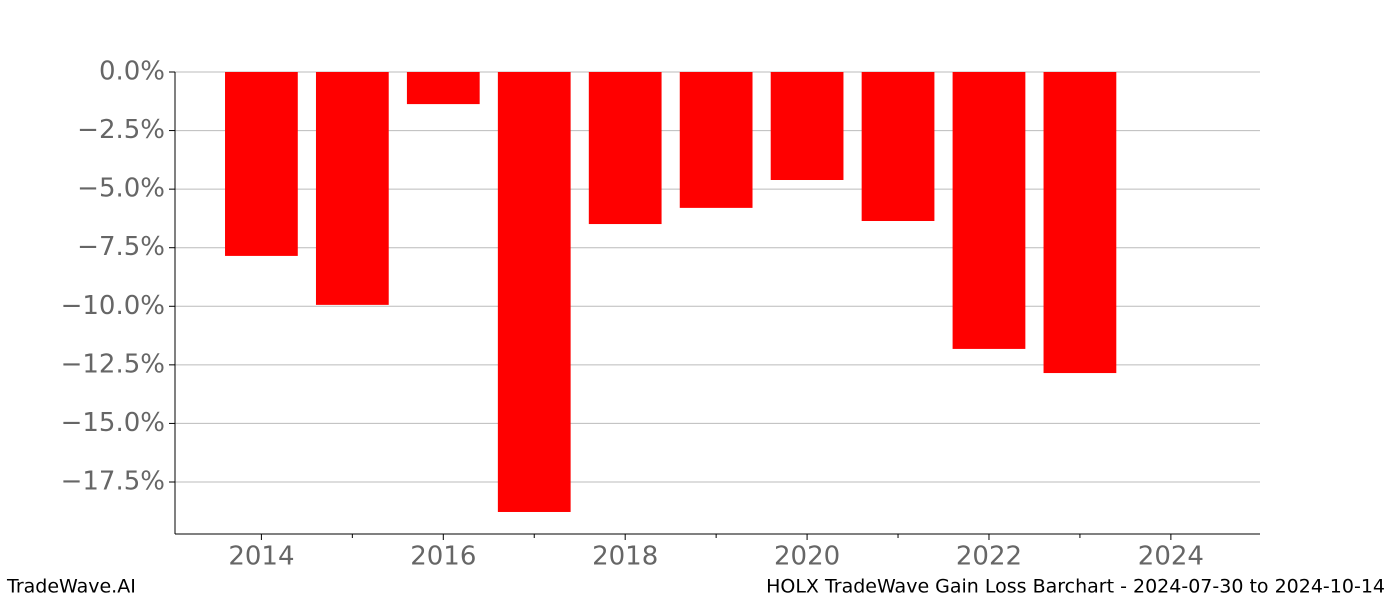 This screenshot has height=600, width=1400. What do you see at coordinates (113, 306) in the screenshot?
I see `y-tick-label: −10.0%` at bounding box center [113, 306].